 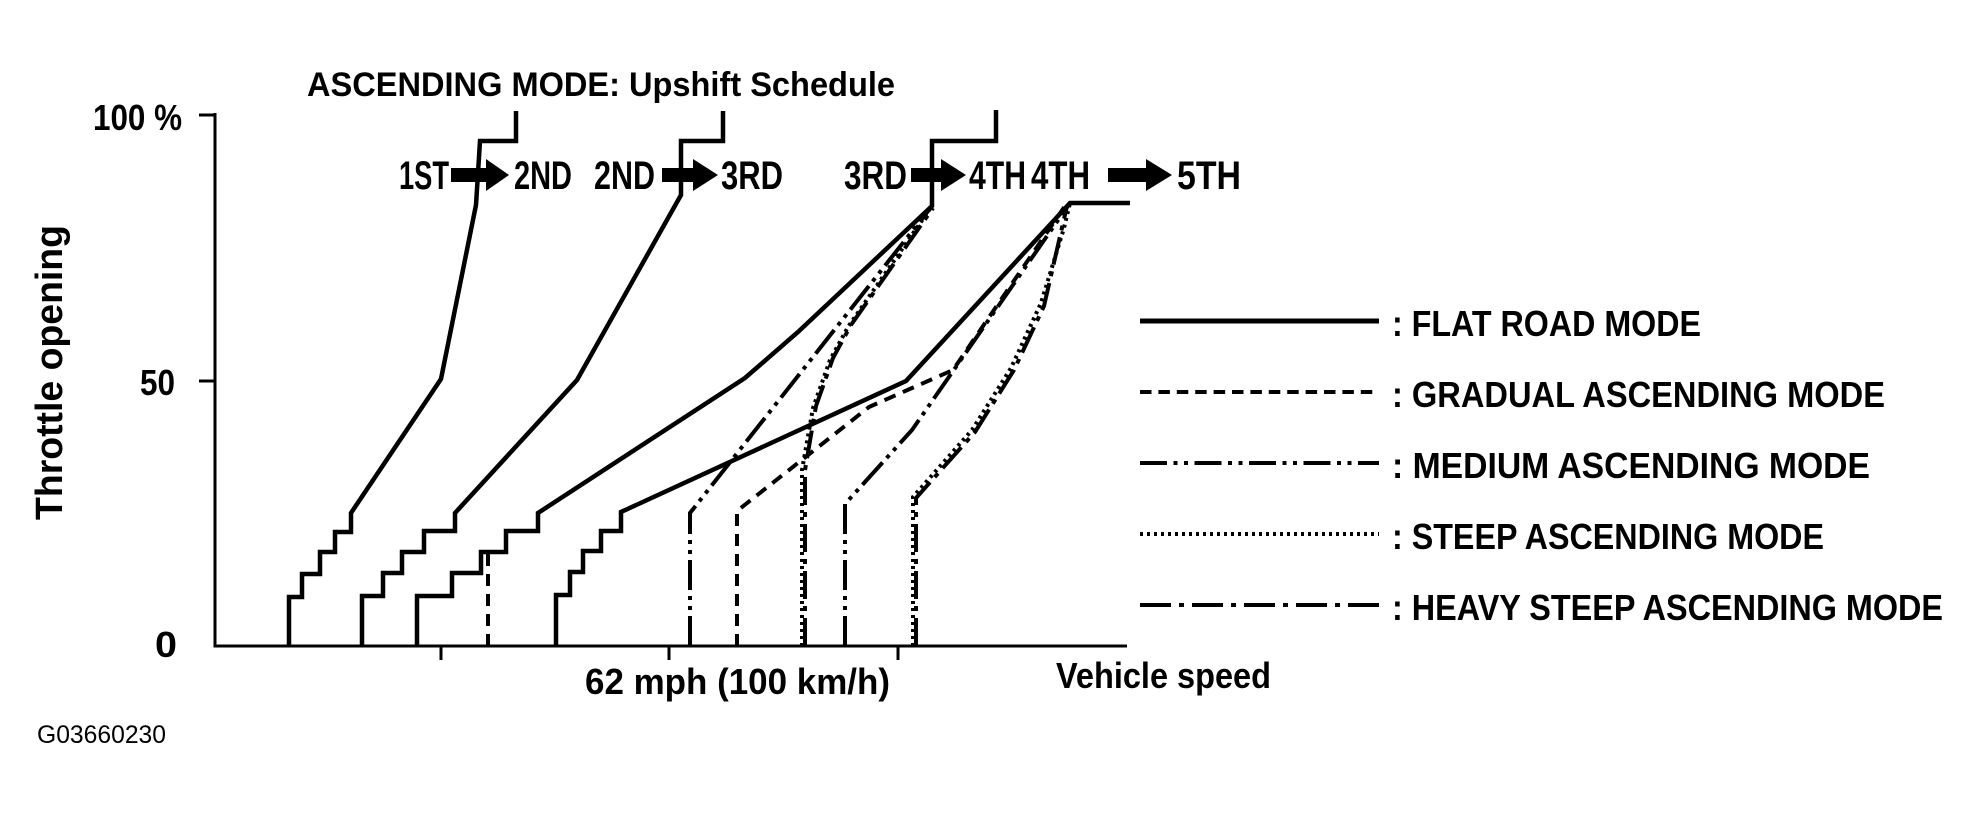 What do you see at coordinates (1209, 176) in the screenshot?
I see `svg-text: 5TH` at bounding box center [1209, 176].